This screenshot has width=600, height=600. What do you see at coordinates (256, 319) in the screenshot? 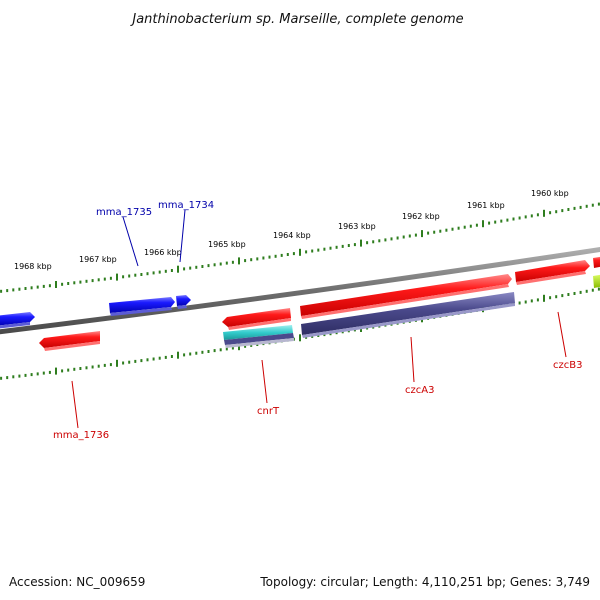
I see `gene-cnrT-red` at bounding box center [256, 319].